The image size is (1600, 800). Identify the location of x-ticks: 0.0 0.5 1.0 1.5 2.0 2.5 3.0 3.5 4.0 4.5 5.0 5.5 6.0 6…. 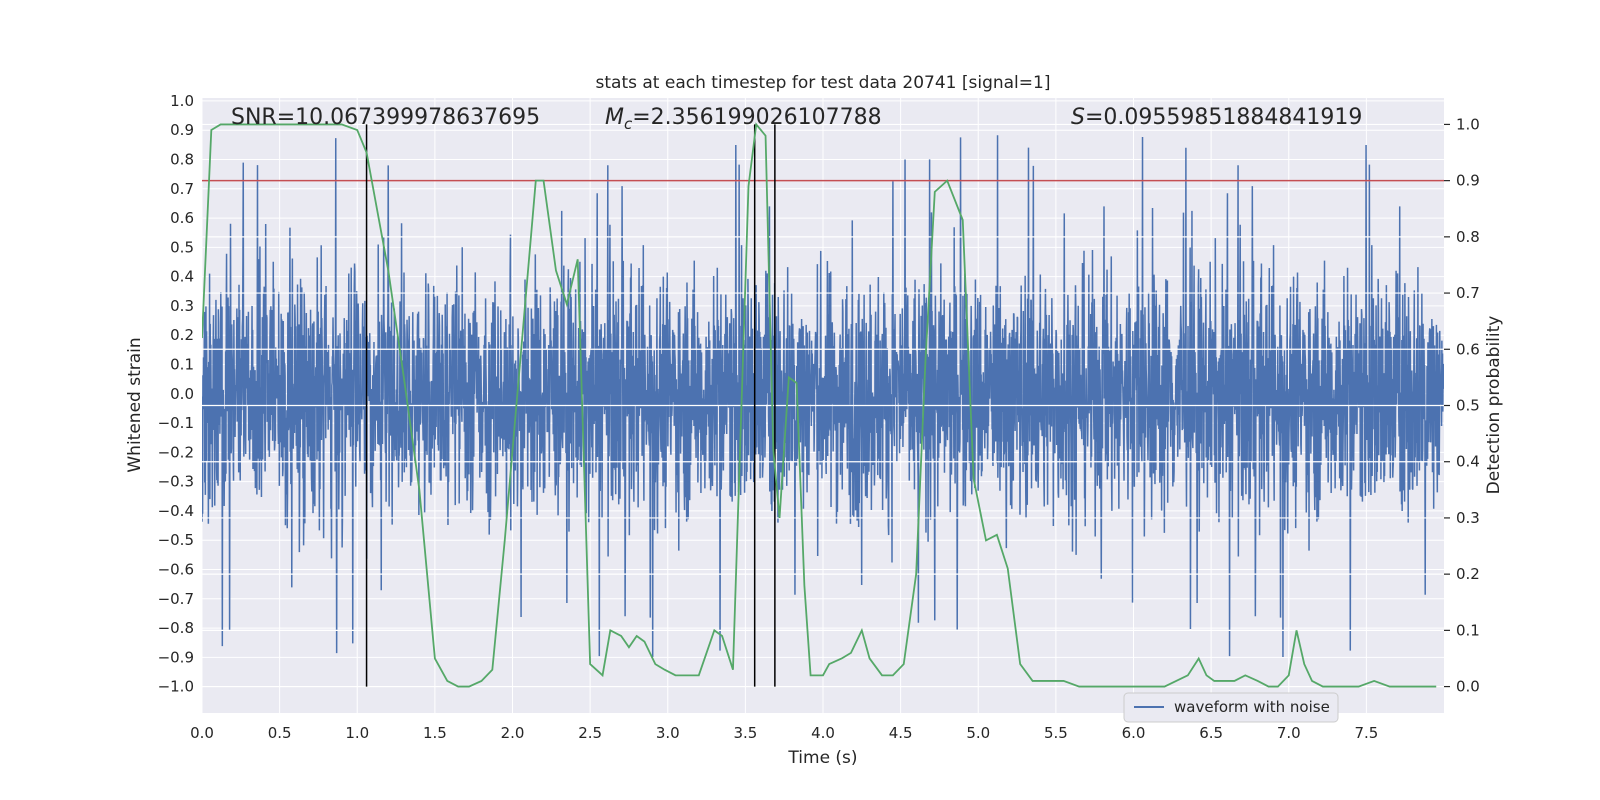
(784, 733).